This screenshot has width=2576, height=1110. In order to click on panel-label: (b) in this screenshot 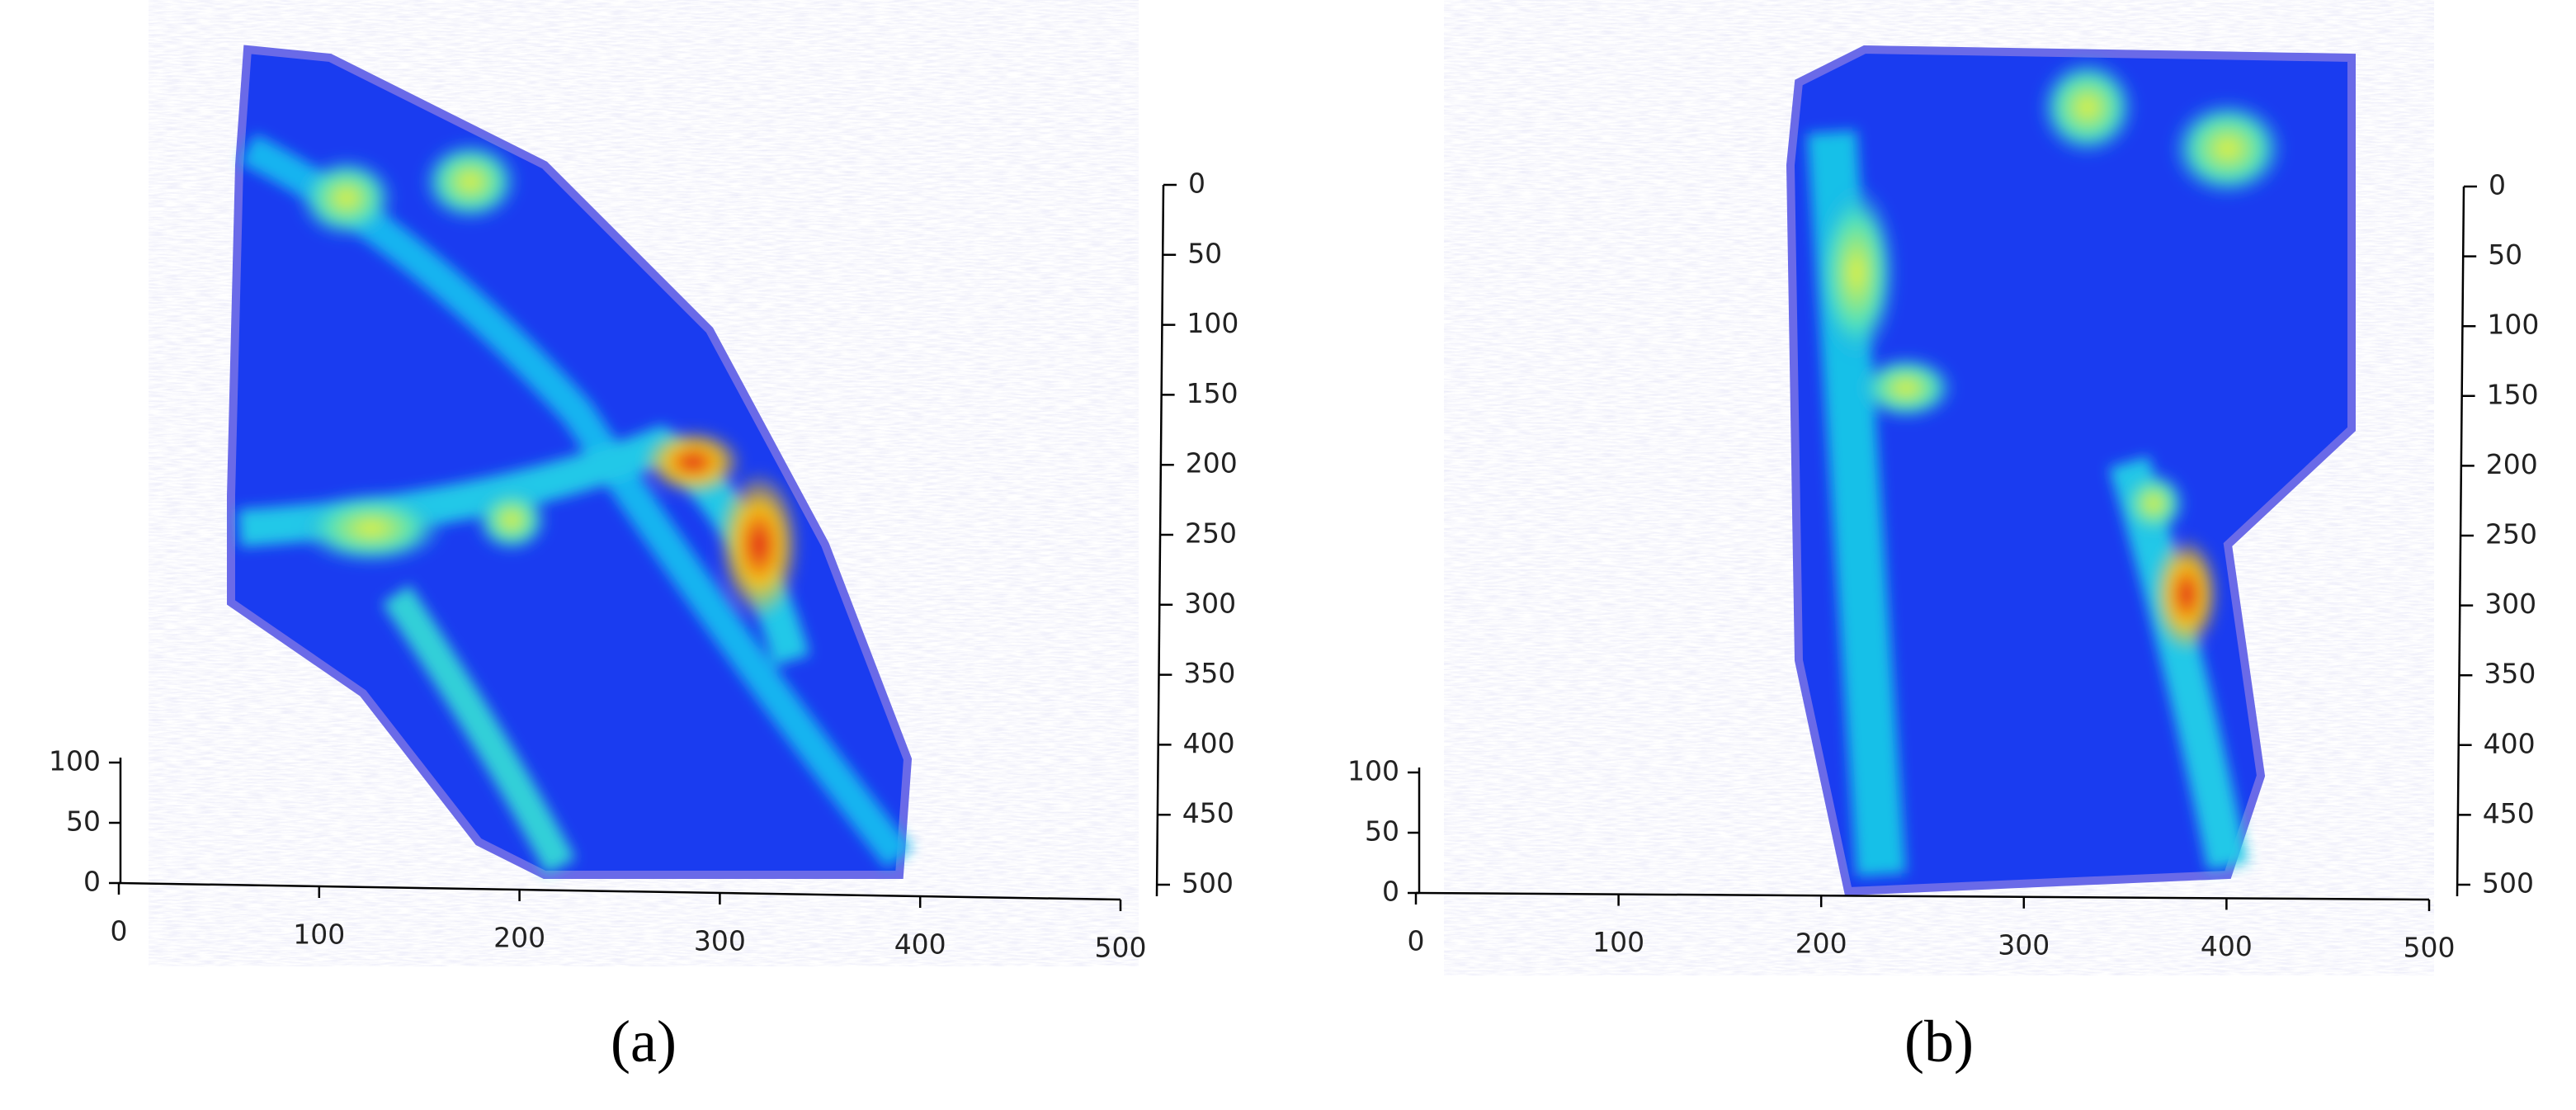, I will do `click(1939, 1041)`.